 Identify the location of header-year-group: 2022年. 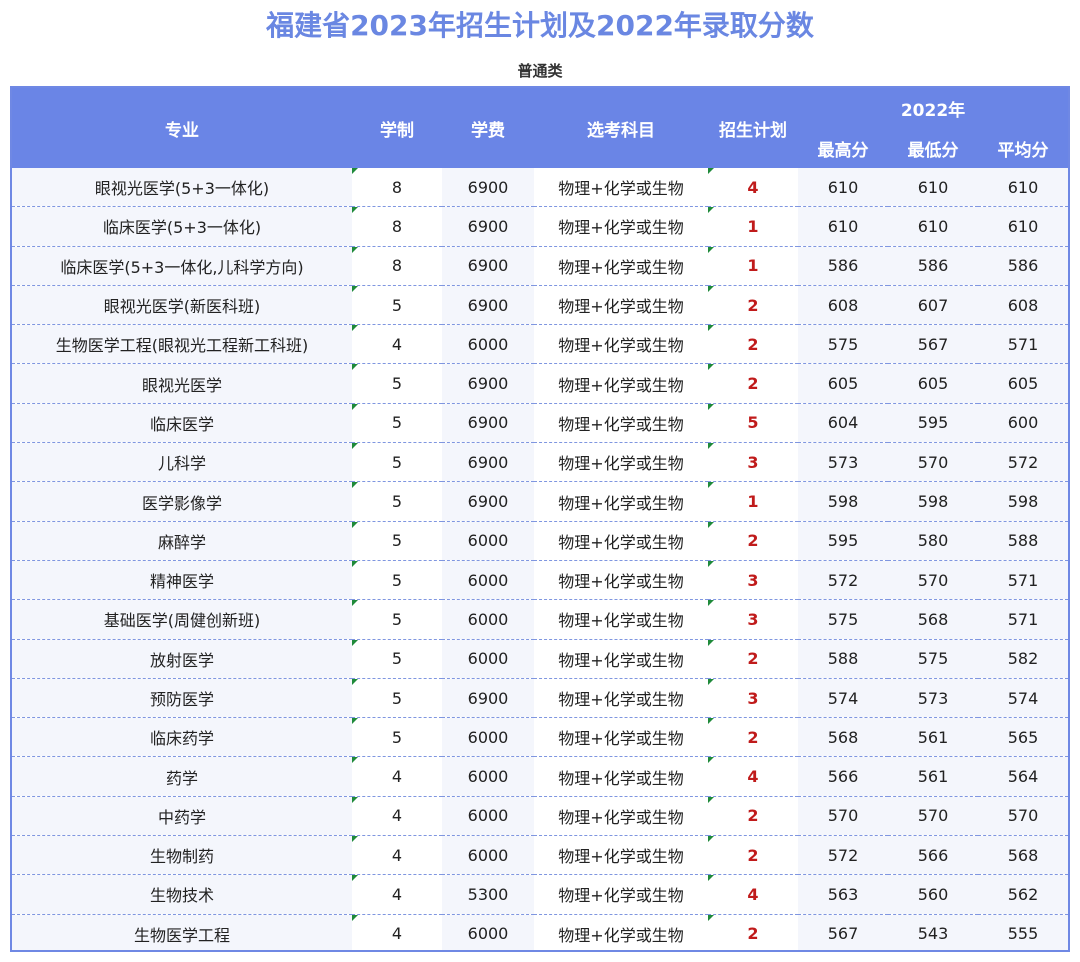
(933, 108).